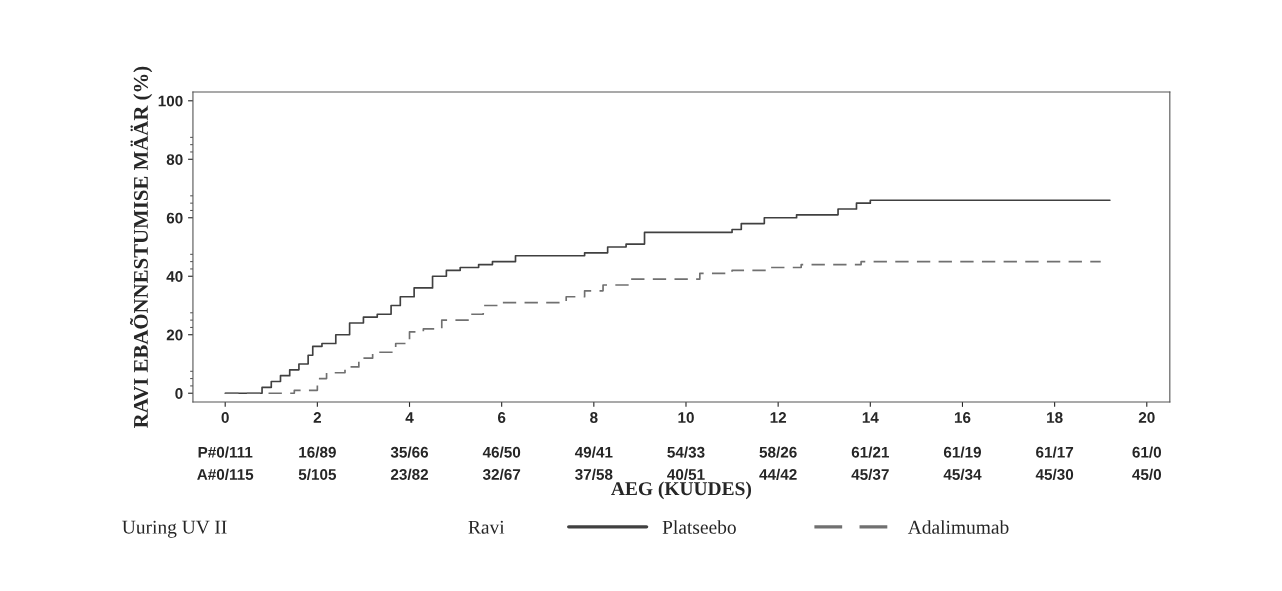 This screenshot has height=591, width=1282. I want to click on x-tick-label: 2, so click(317, 417).